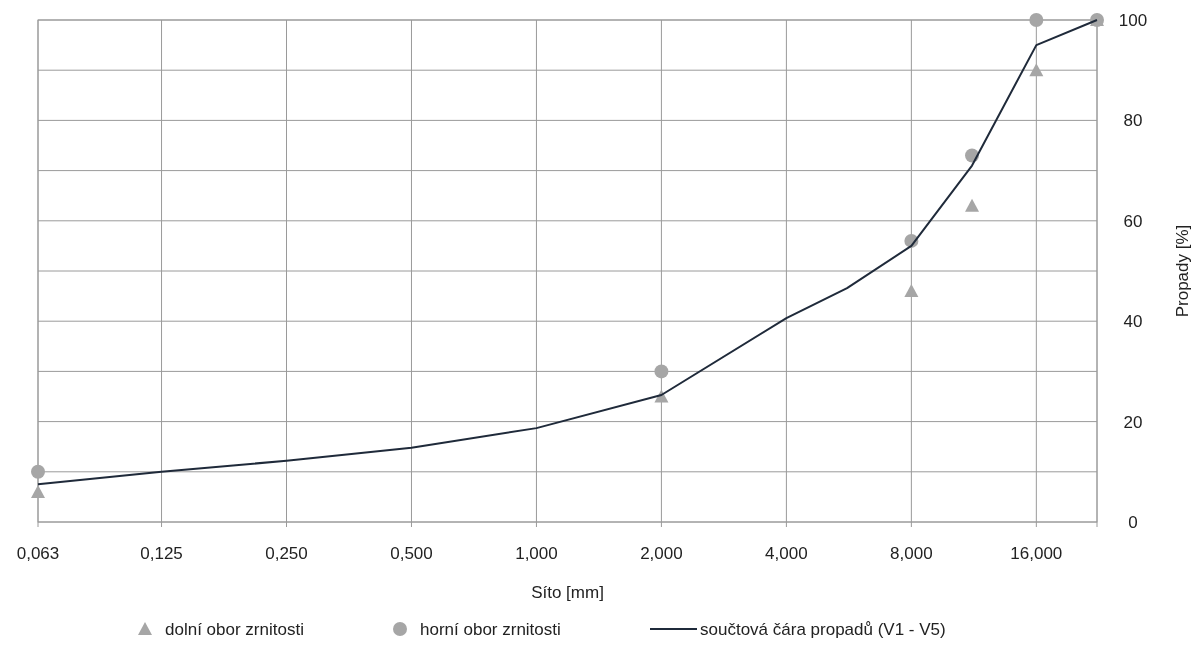  I want to click on x-tick-label: 0,125, so click(161, 553).